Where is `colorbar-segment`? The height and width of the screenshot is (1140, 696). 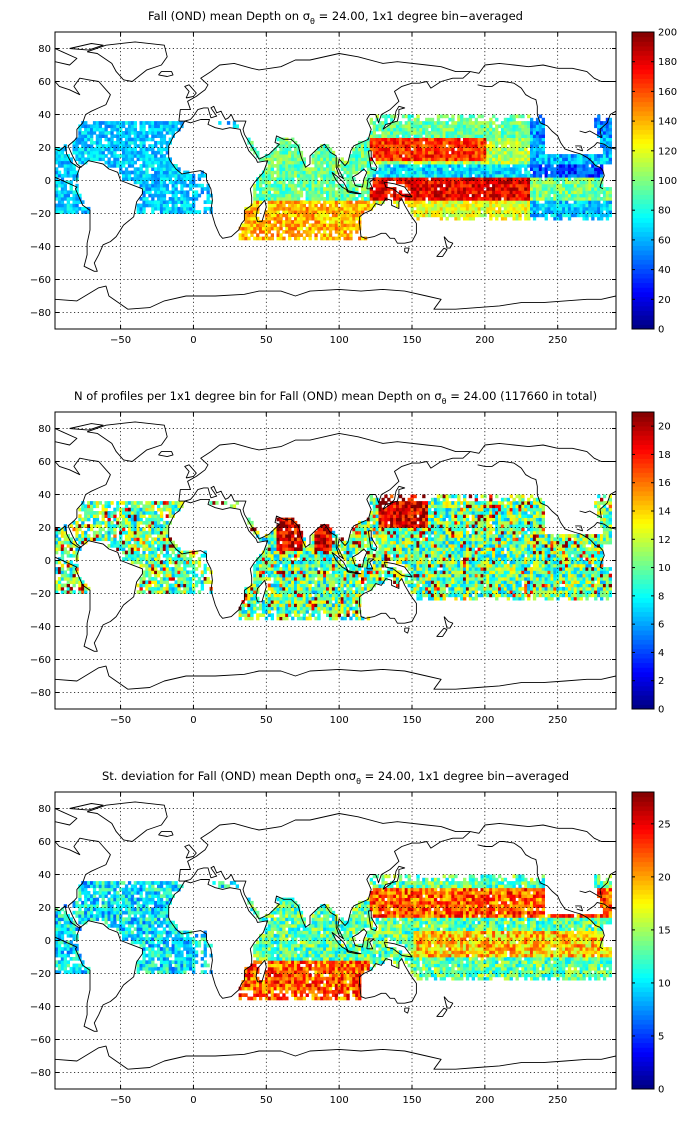 colorbar-segment is located at coordinates (643, 127).